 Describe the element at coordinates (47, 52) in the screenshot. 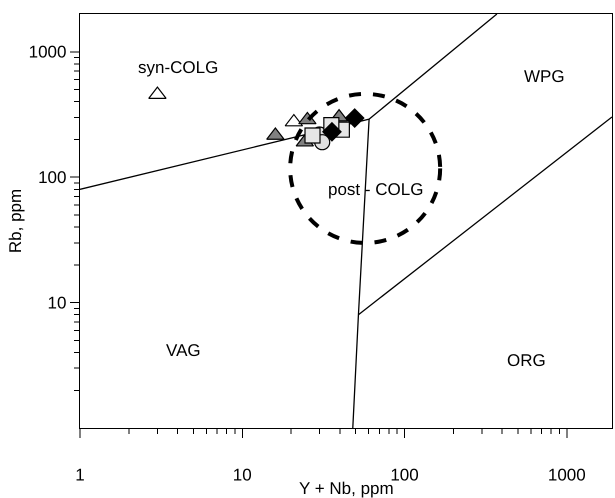

I see `y-tick-label: 1000` at that location.